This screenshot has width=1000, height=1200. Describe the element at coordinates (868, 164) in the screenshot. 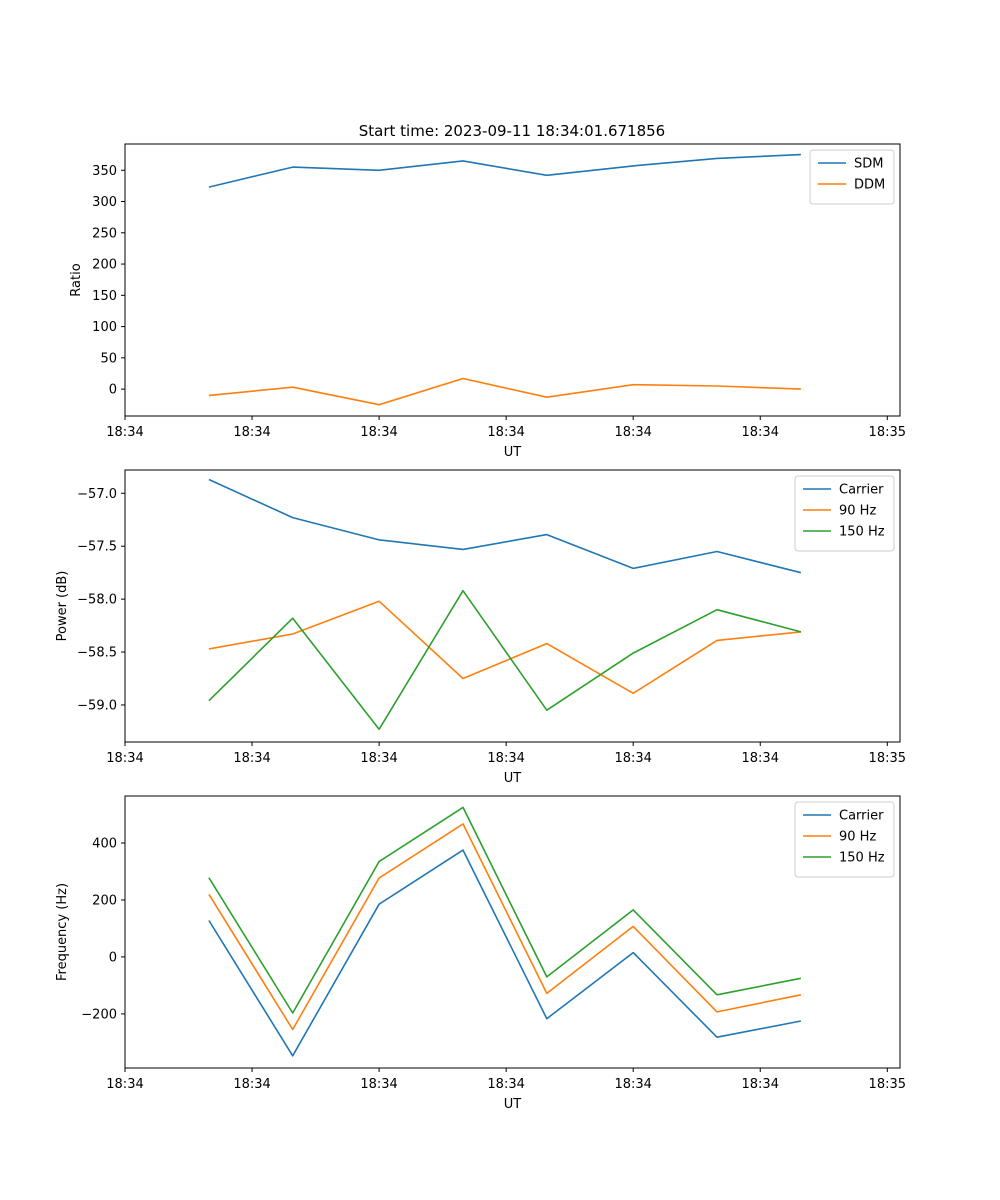

I see `ratio-legend-label-sdm: SDM` at that location.